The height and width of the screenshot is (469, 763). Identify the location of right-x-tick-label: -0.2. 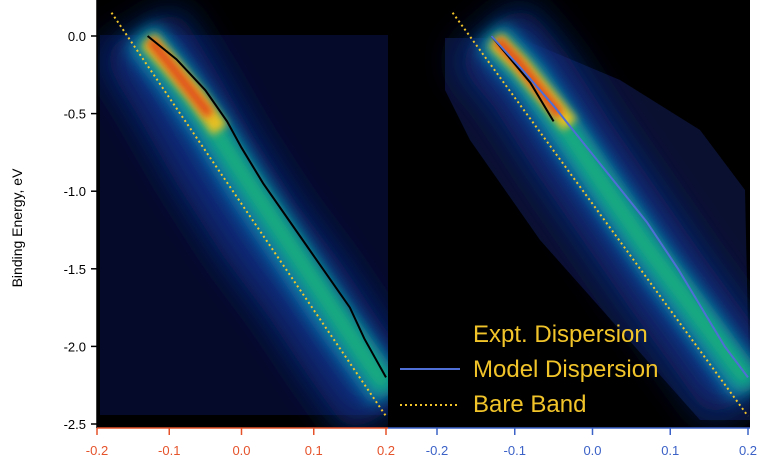
(437, 450).